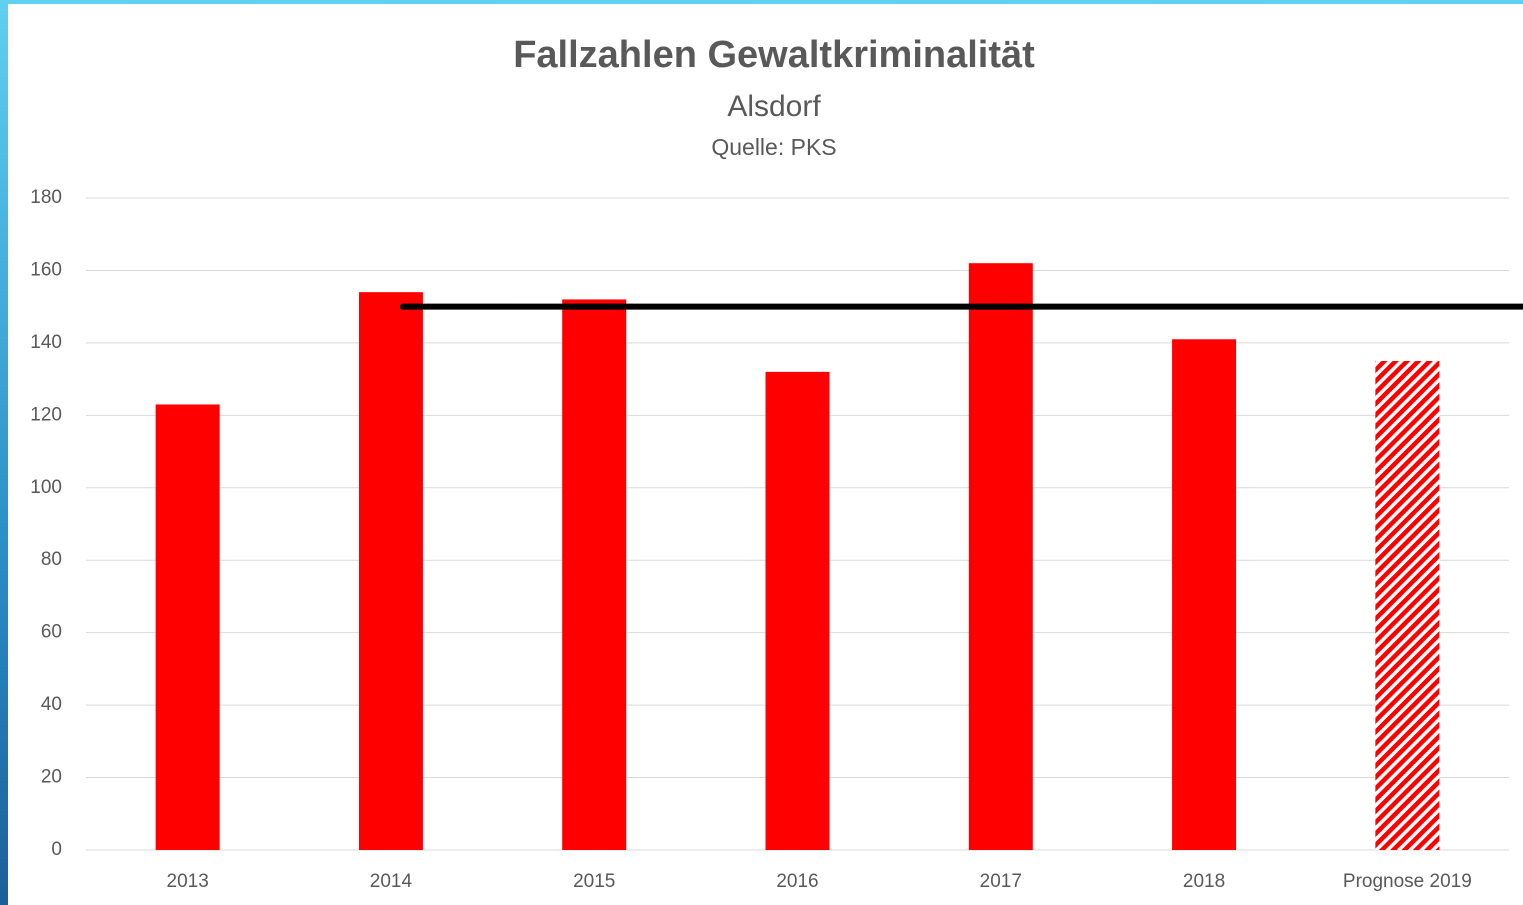 This screenshot has width=1523, height=905. Describe the element at coordinates (774, 55) in the screenshot. I see `chart-title: Fallzahlen Gewaltkriminalität` at that location.